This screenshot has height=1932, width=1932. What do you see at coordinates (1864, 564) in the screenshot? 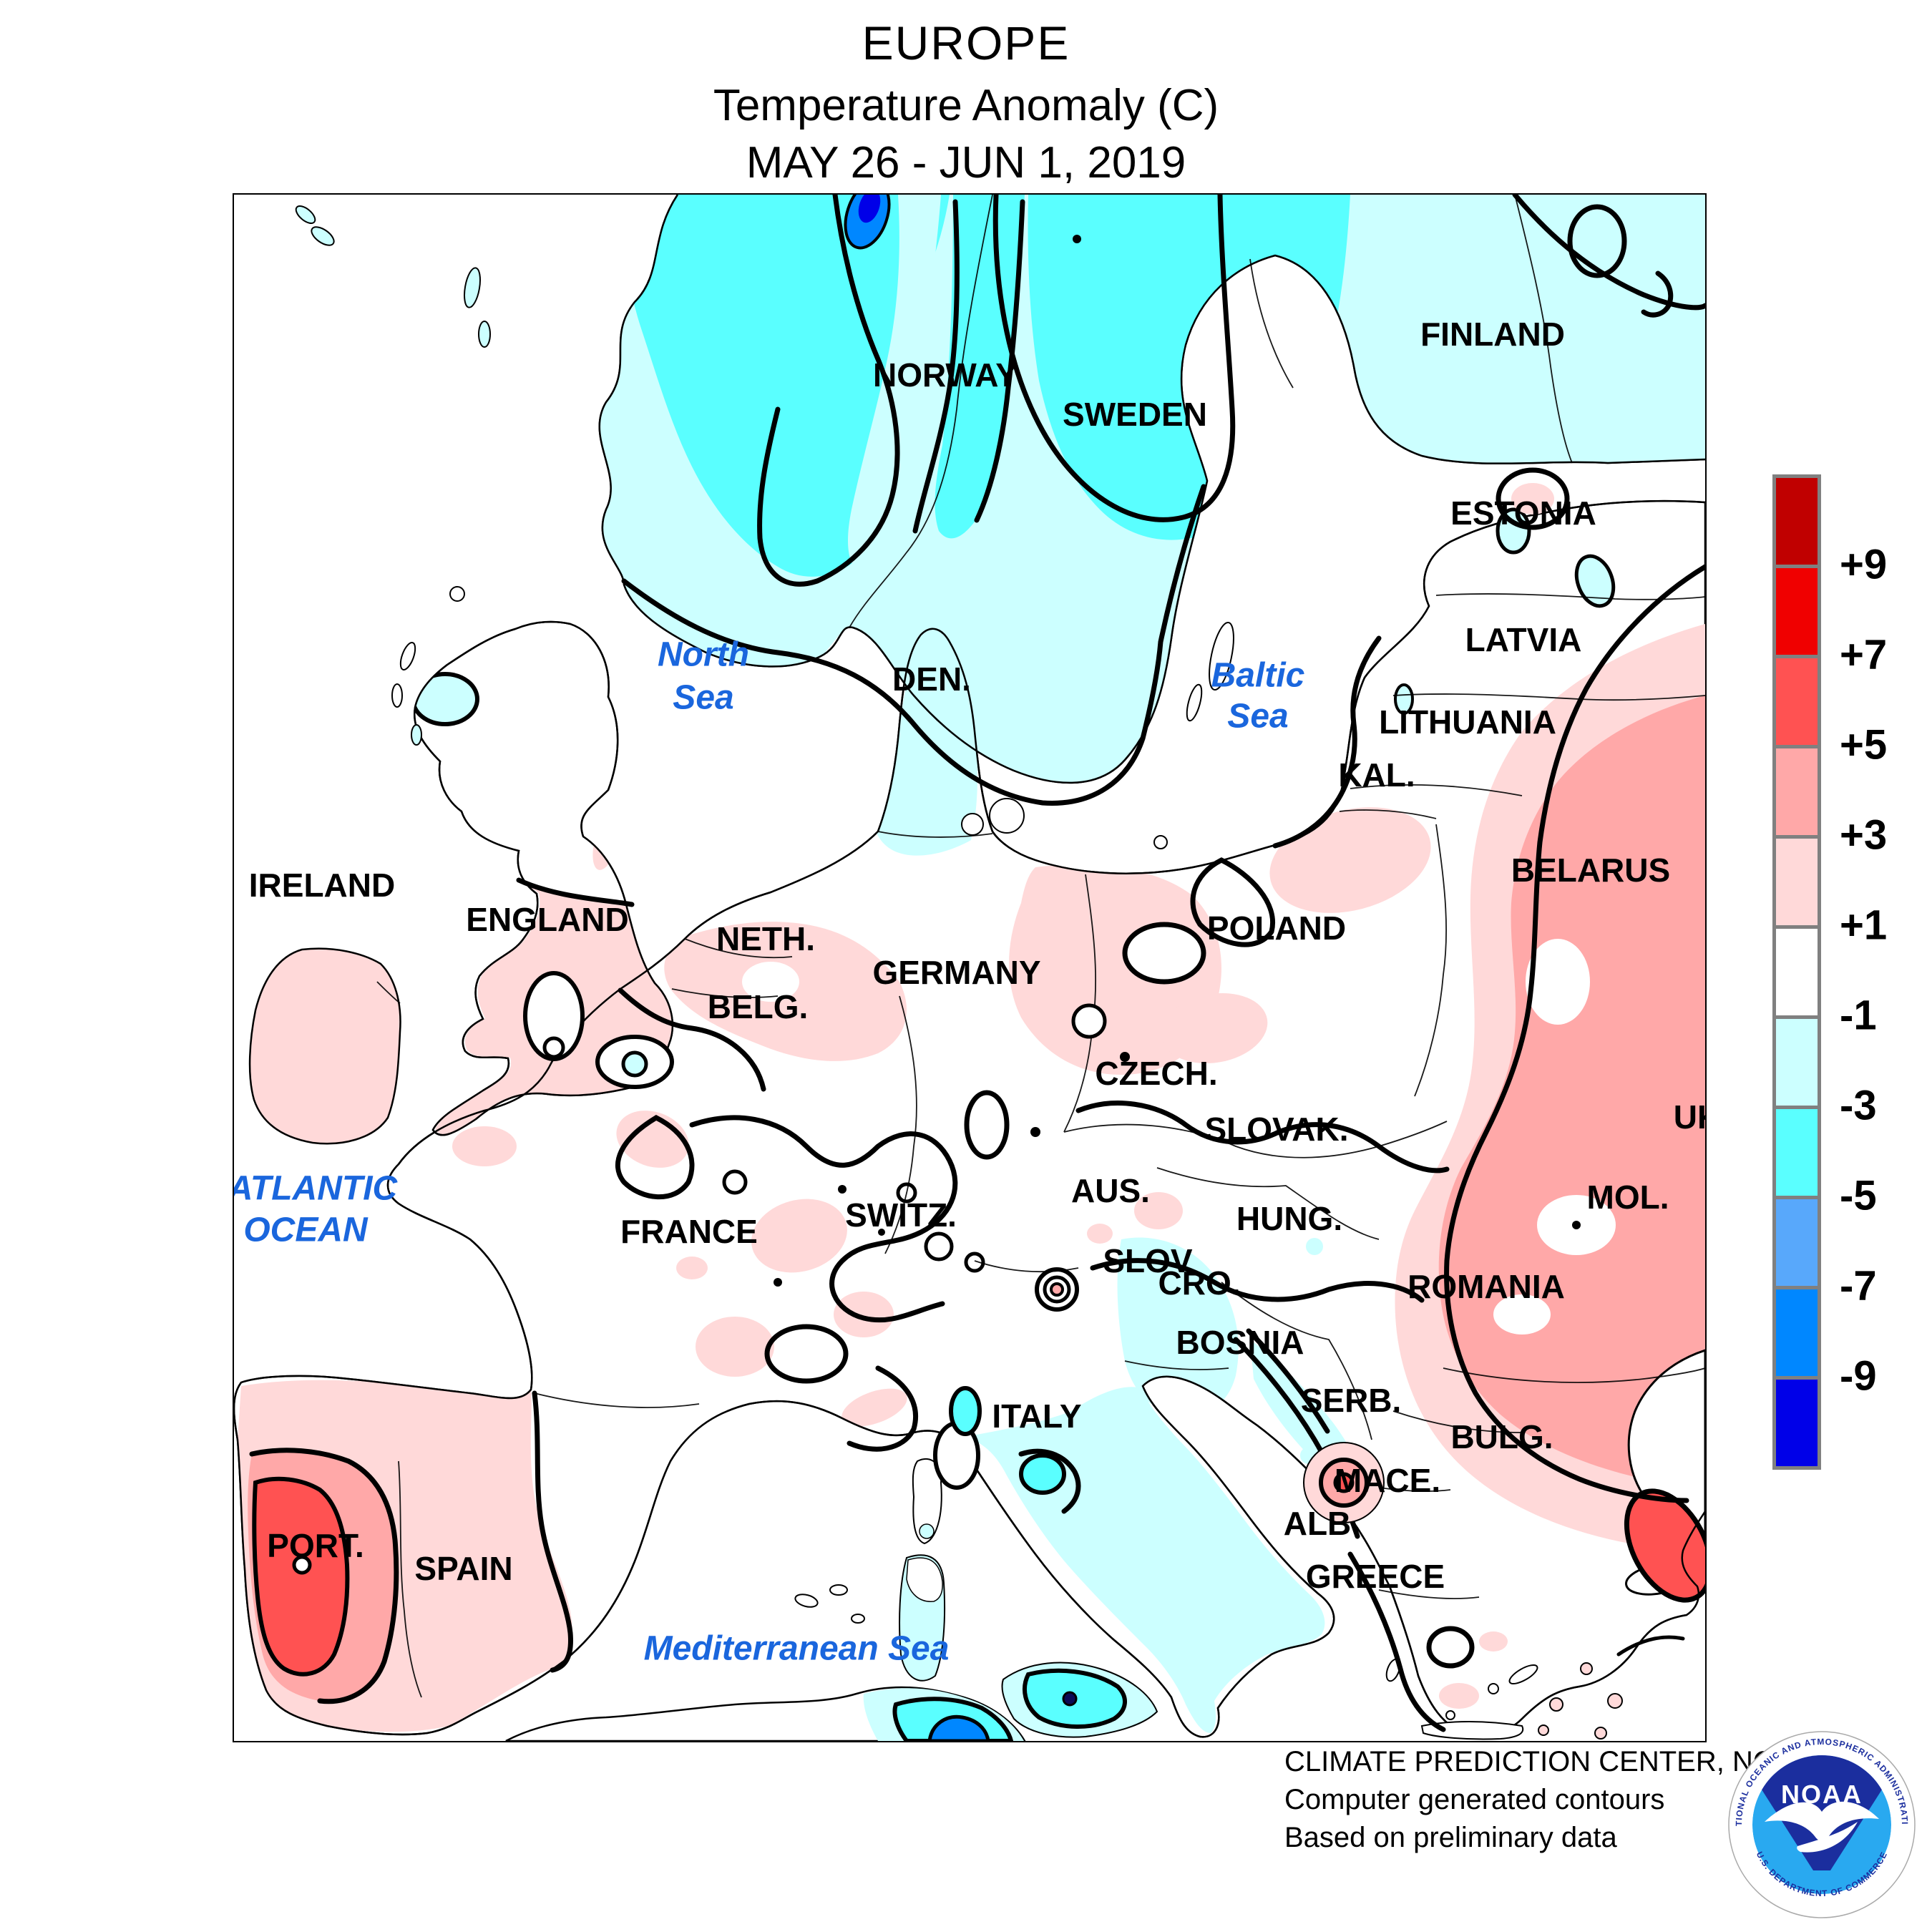
I see `legend-tick: +9` at bounding box center [1864, 564].